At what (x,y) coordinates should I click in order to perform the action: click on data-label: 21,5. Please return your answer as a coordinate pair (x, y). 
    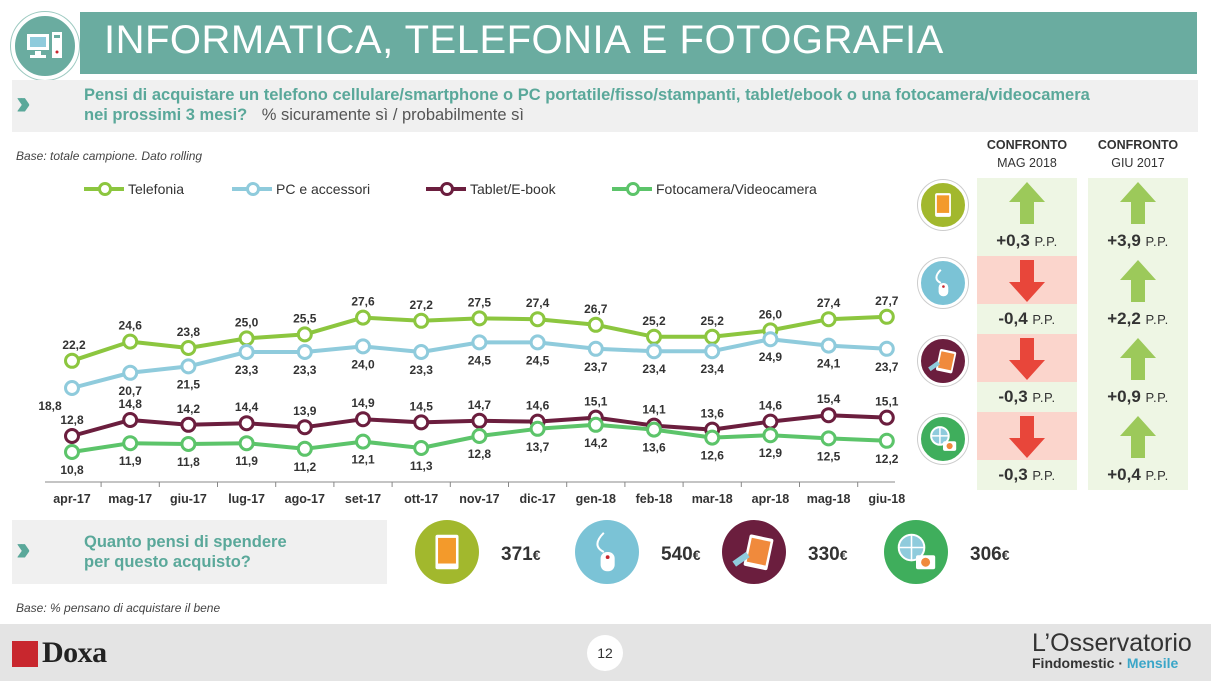
    Looking at the image, I should click on (189, 384).